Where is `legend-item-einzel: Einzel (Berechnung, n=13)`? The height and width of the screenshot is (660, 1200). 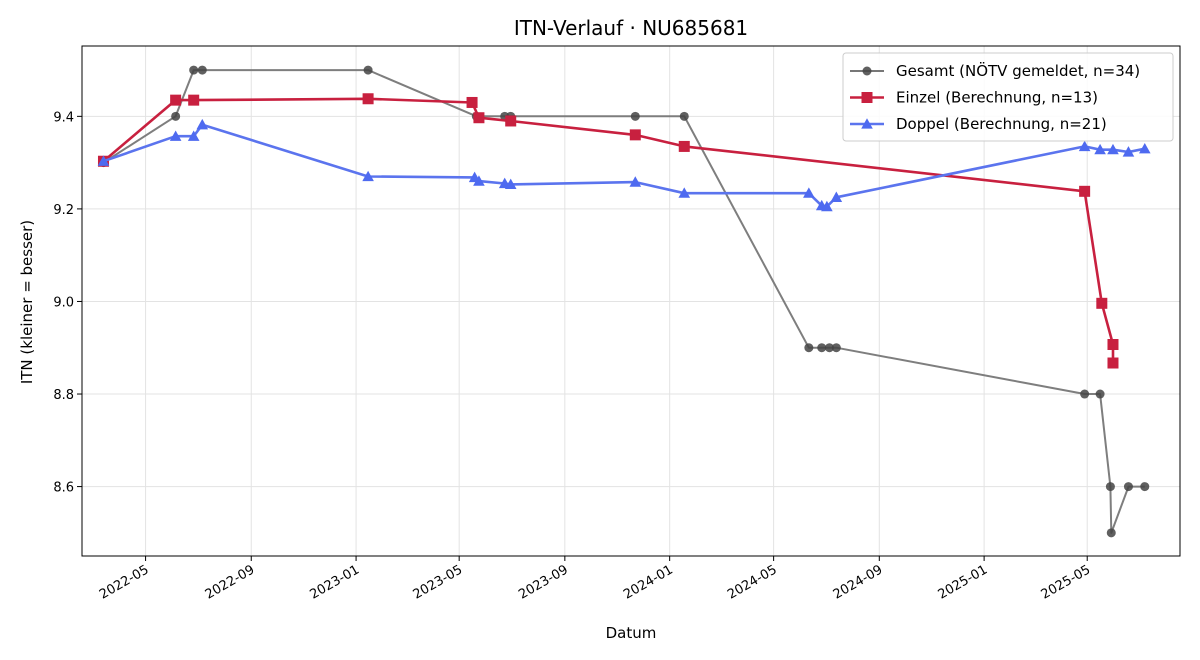
legend-item-einzel: Einzel (Berechnung, n=13) is located at coordinates (974, 98).